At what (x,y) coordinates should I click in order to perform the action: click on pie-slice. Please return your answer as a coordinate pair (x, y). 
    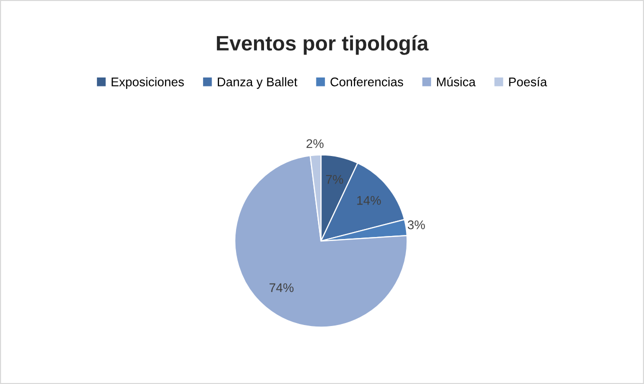
    Looking at the image, I should click on (321, 241).